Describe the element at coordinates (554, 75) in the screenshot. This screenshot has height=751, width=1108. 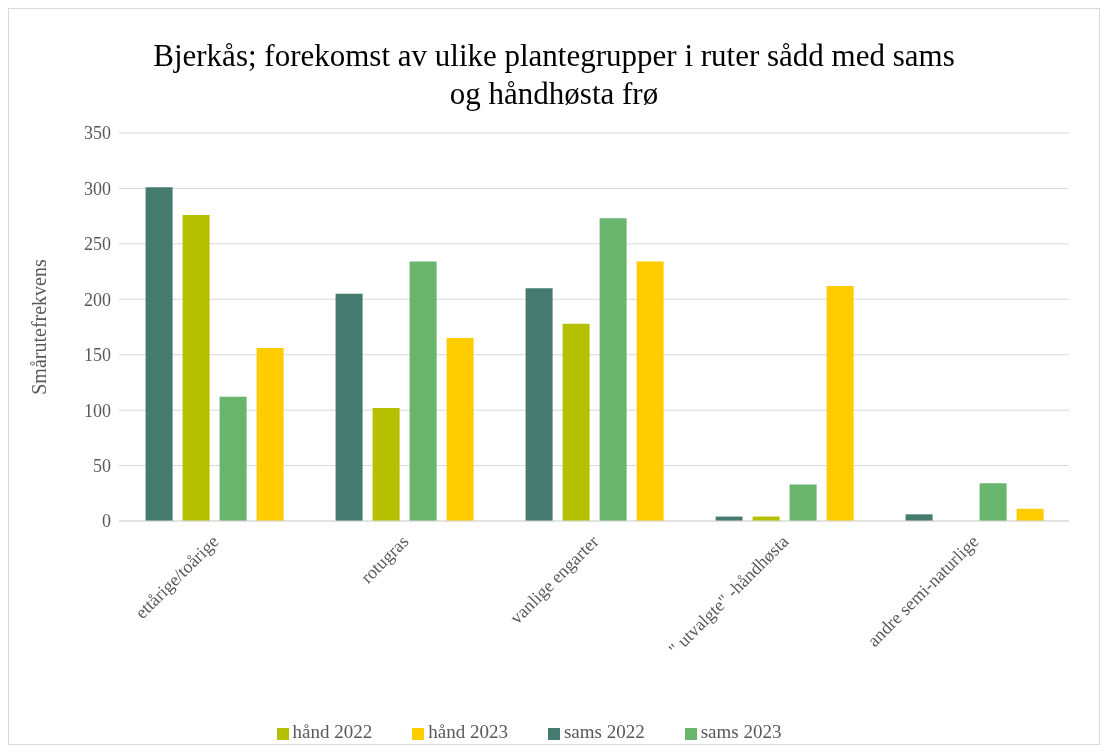
I see `chart-title: Bjerkås; forekomst av ulike plantegrupper i ruter sådd med sams og håndhøsta frø` at that location.